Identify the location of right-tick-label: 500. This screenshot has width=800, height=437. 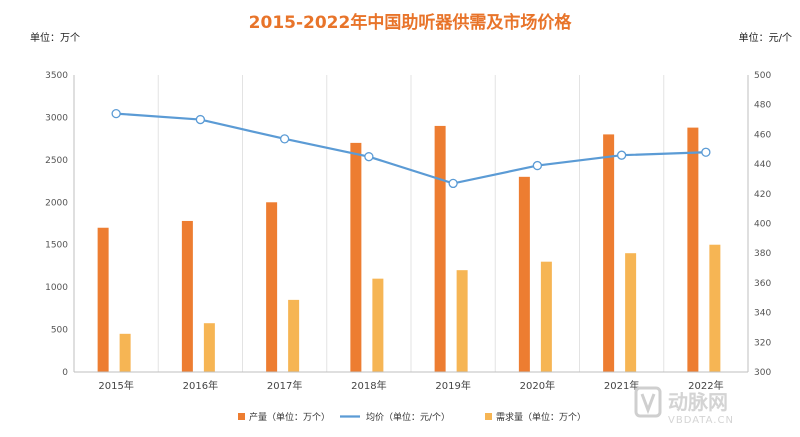
(762, 76).